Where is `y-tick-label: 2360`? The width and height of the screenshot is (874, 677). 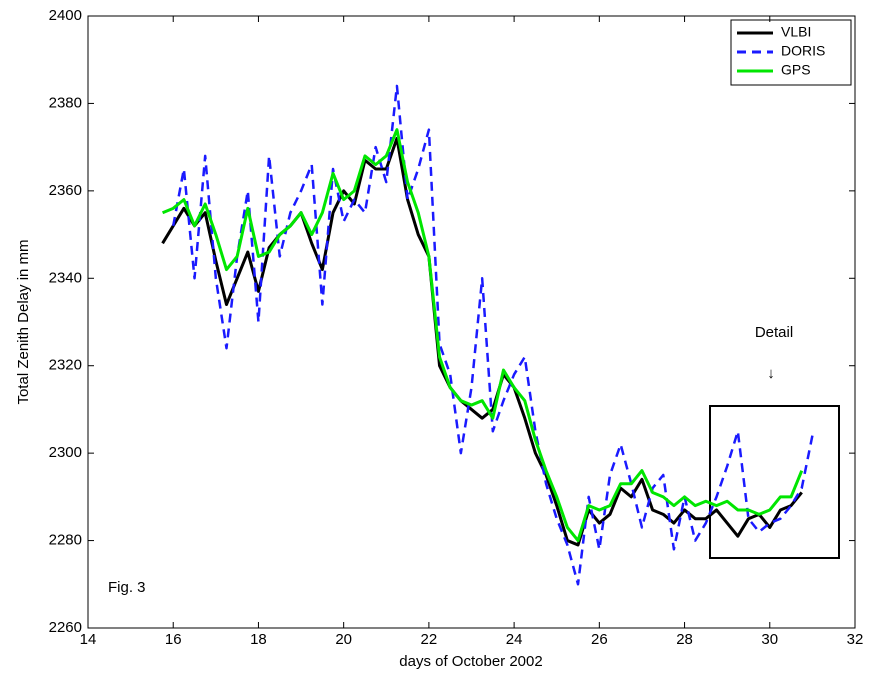 y-tick-label: 2360 is located at coordinates (65, 190).